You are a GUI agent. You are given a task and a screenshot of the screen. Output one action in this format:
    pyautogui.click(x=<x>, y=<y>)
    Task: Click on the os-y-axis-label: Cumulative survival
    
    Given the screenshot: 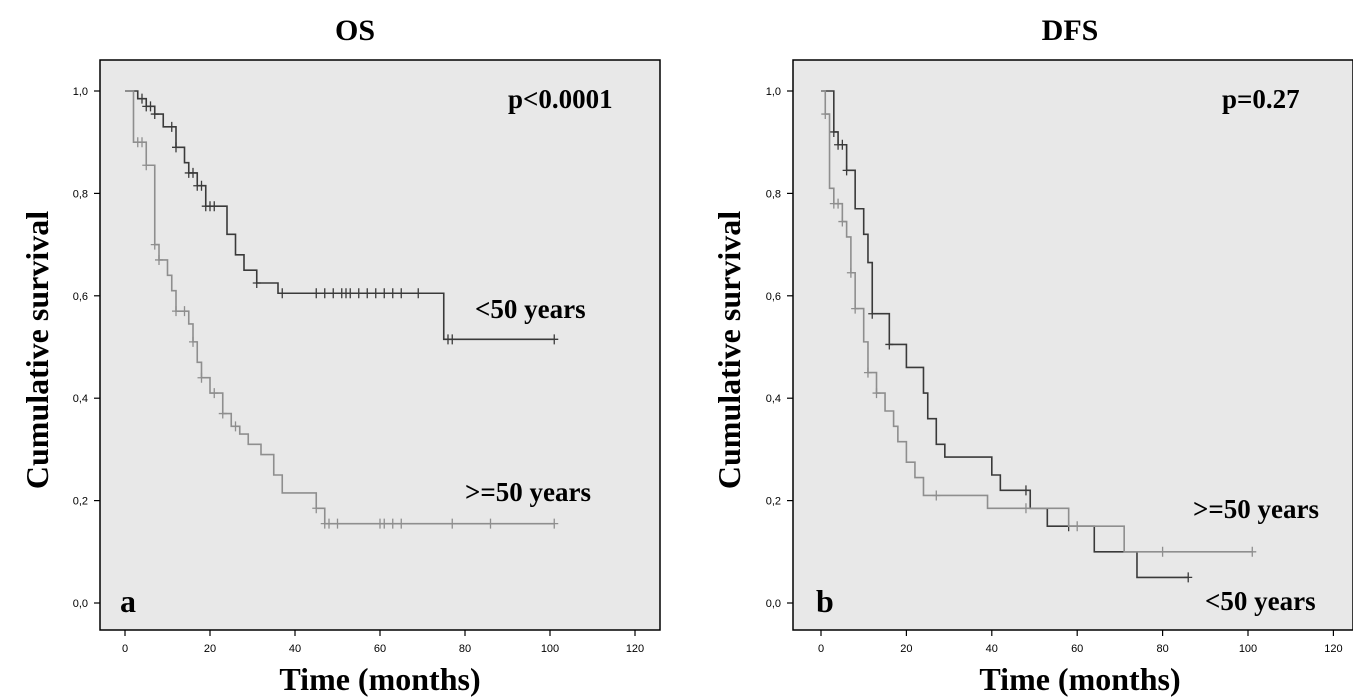 What is the action you would take?
    pyautogui.click(x=37, y=350)
    